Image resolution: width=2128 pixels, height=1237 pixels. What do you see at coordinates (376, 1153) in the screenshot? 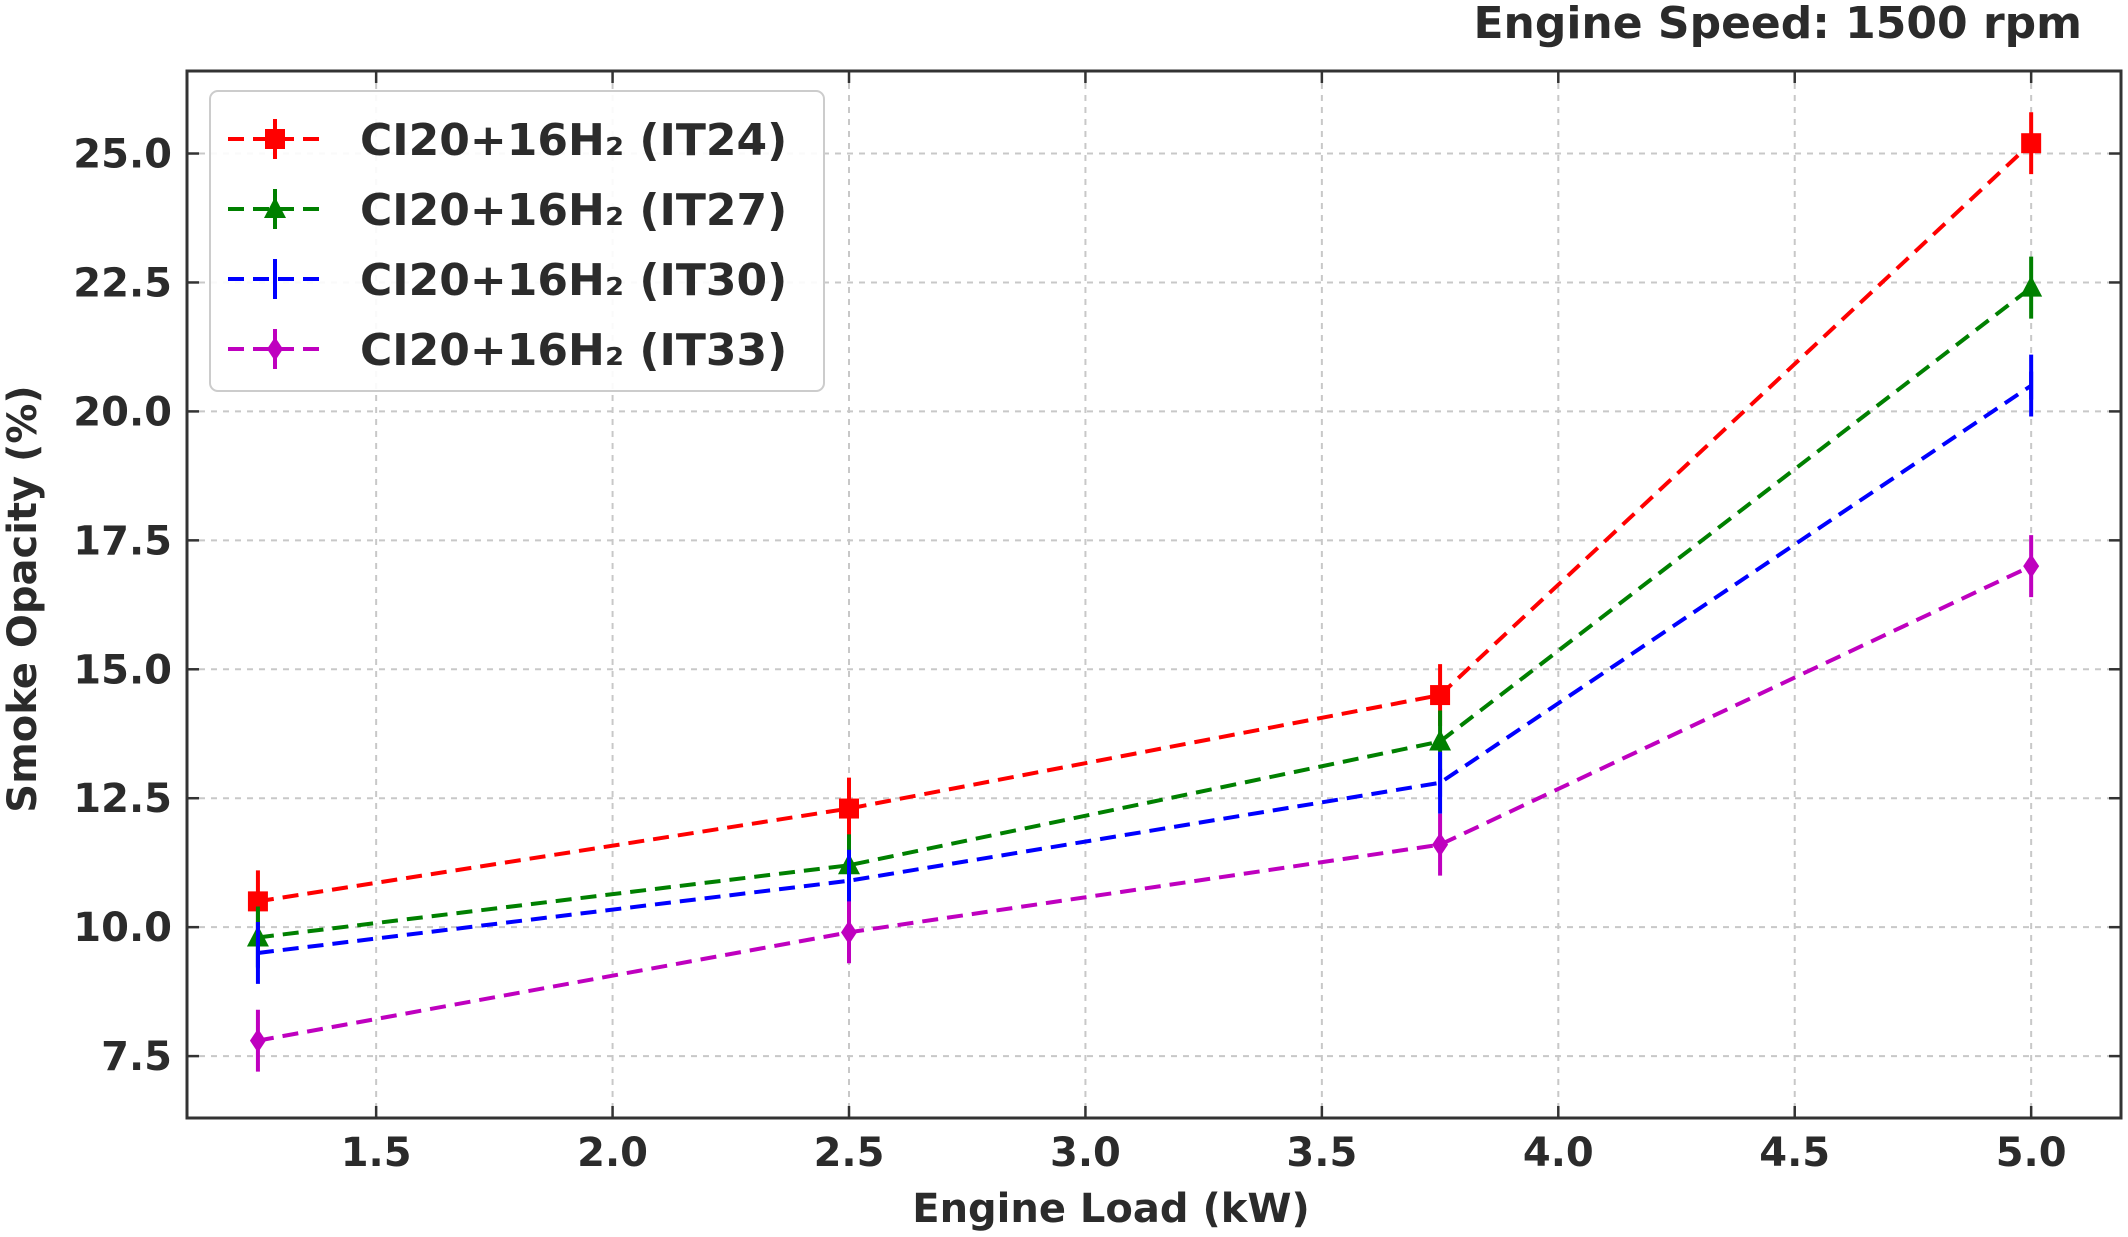
I see `x-tick-label: 1.5` at bounding box center [376, 1153].